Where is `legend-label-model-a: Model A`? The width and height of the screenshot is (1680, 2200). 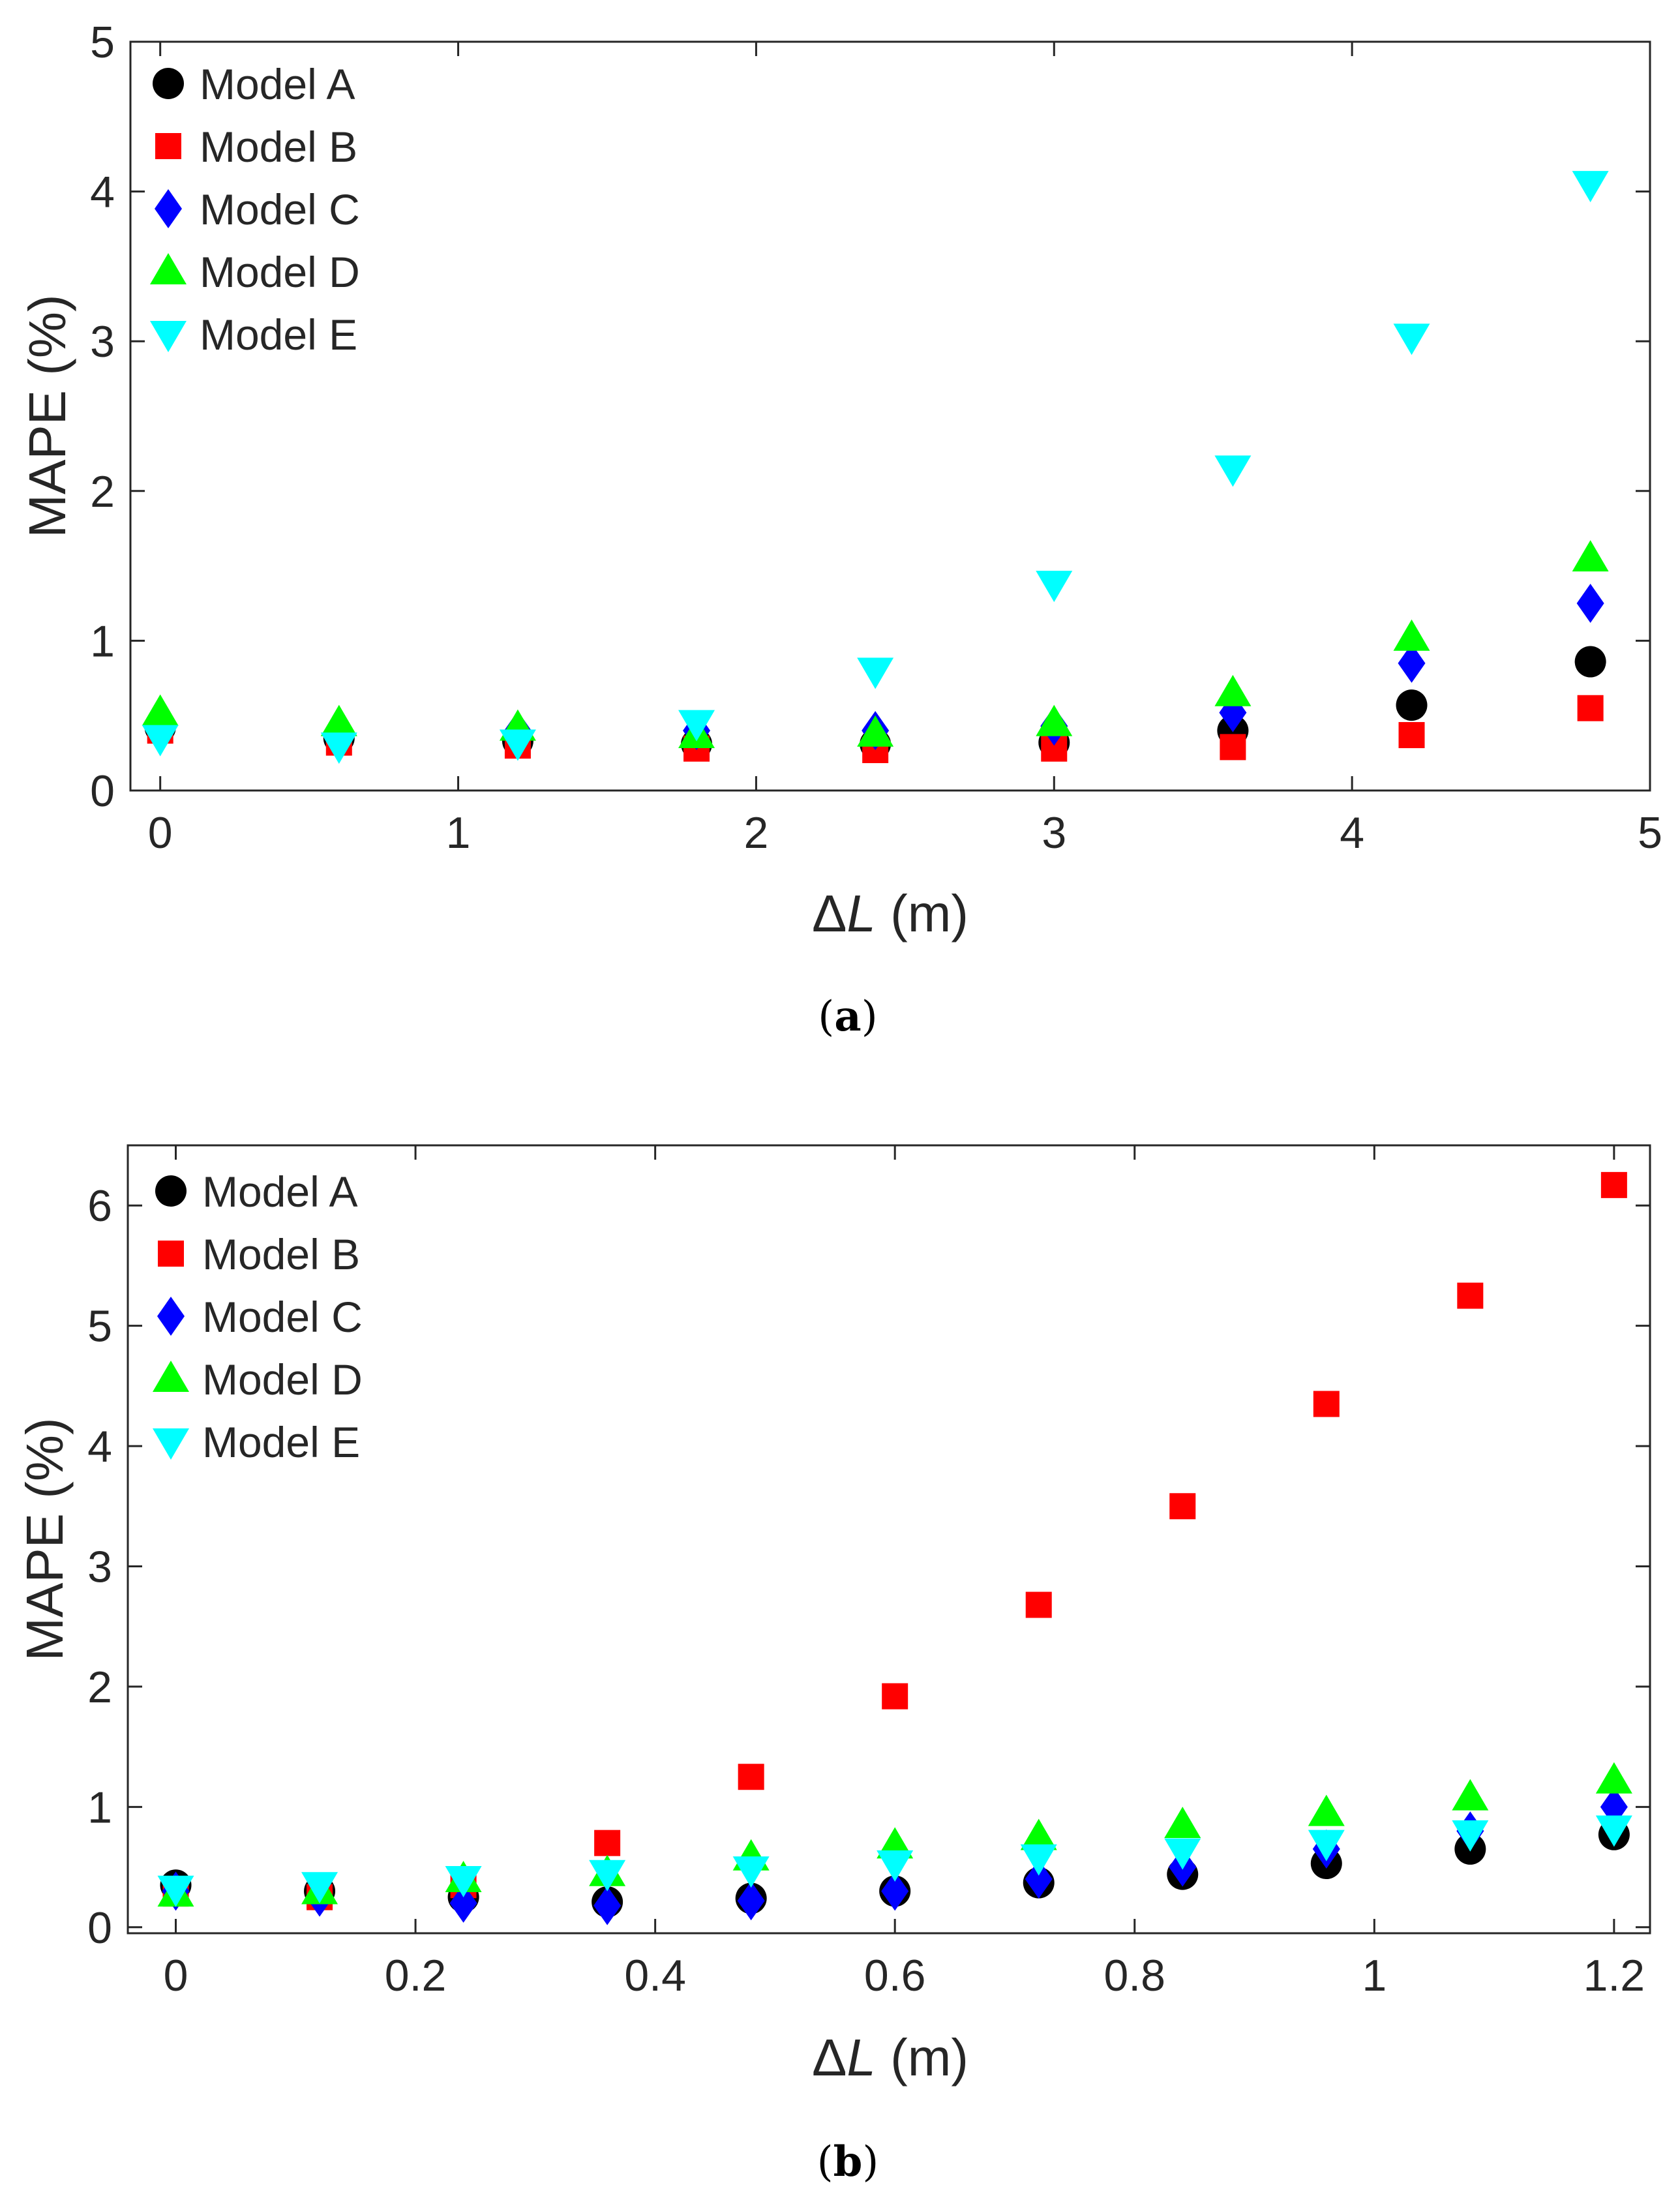 legend-label-model-a: Model A is located at coordinates (278, 84).